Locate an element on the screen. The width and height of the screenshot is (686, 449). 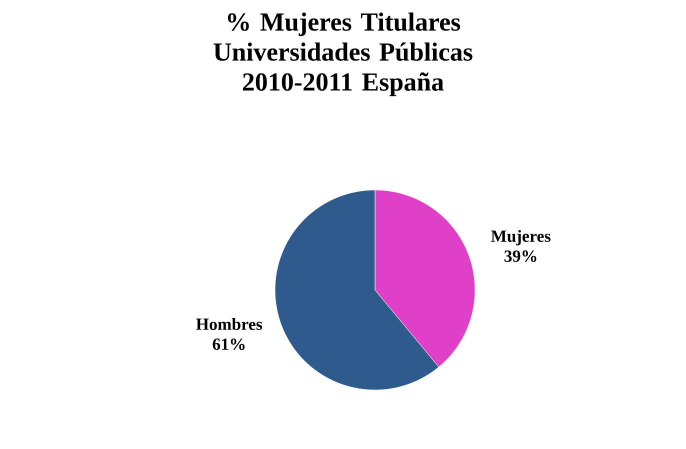
slice-label: Hombres is located at coordinates (229, 324).